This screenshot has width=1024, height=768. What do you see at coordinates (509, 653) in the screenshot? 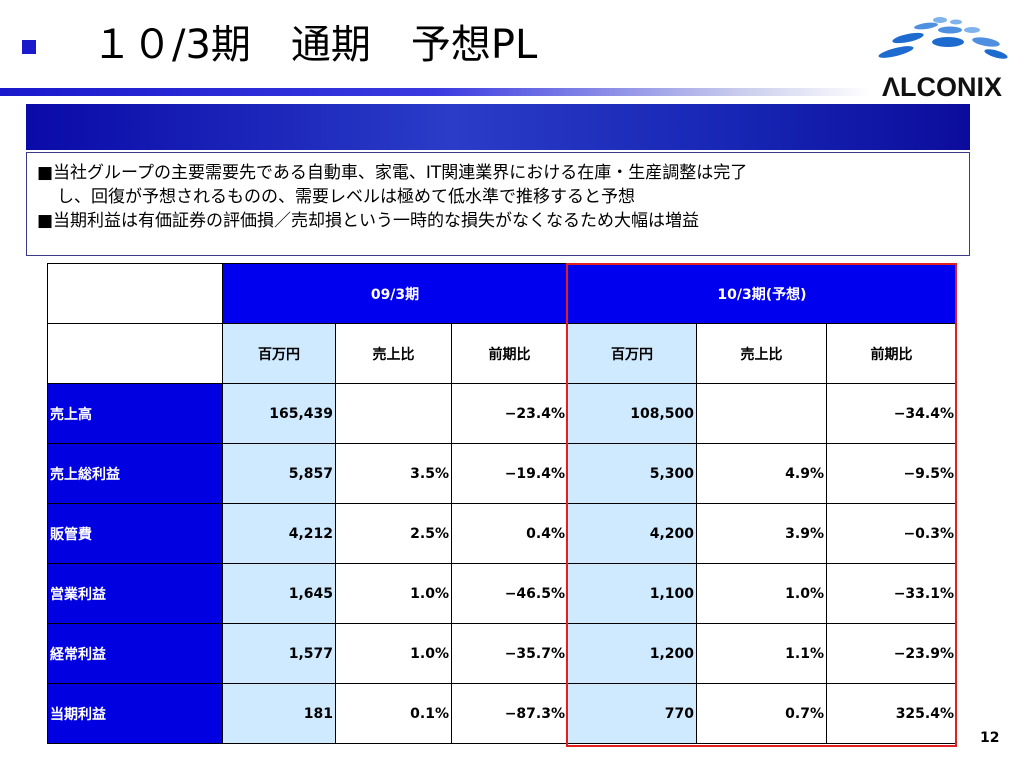
I see `table-cell: −35.7%` at bounding box center [509, 653].